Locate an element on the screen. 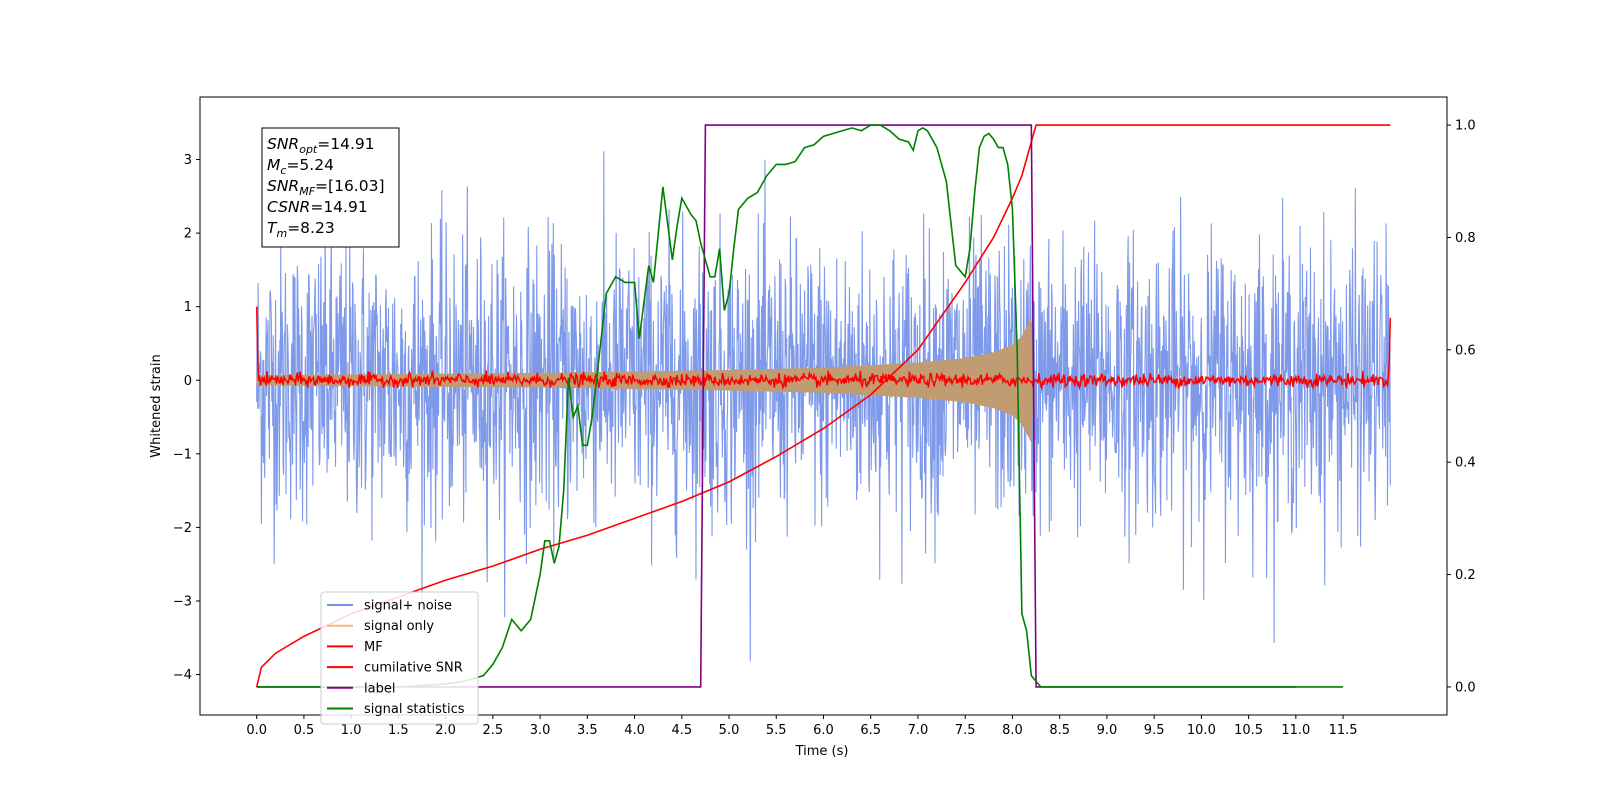 The height and width of the screenshot is (800, 1600). y-axis-label: Whitened strain is located at coordinates (156, 405).